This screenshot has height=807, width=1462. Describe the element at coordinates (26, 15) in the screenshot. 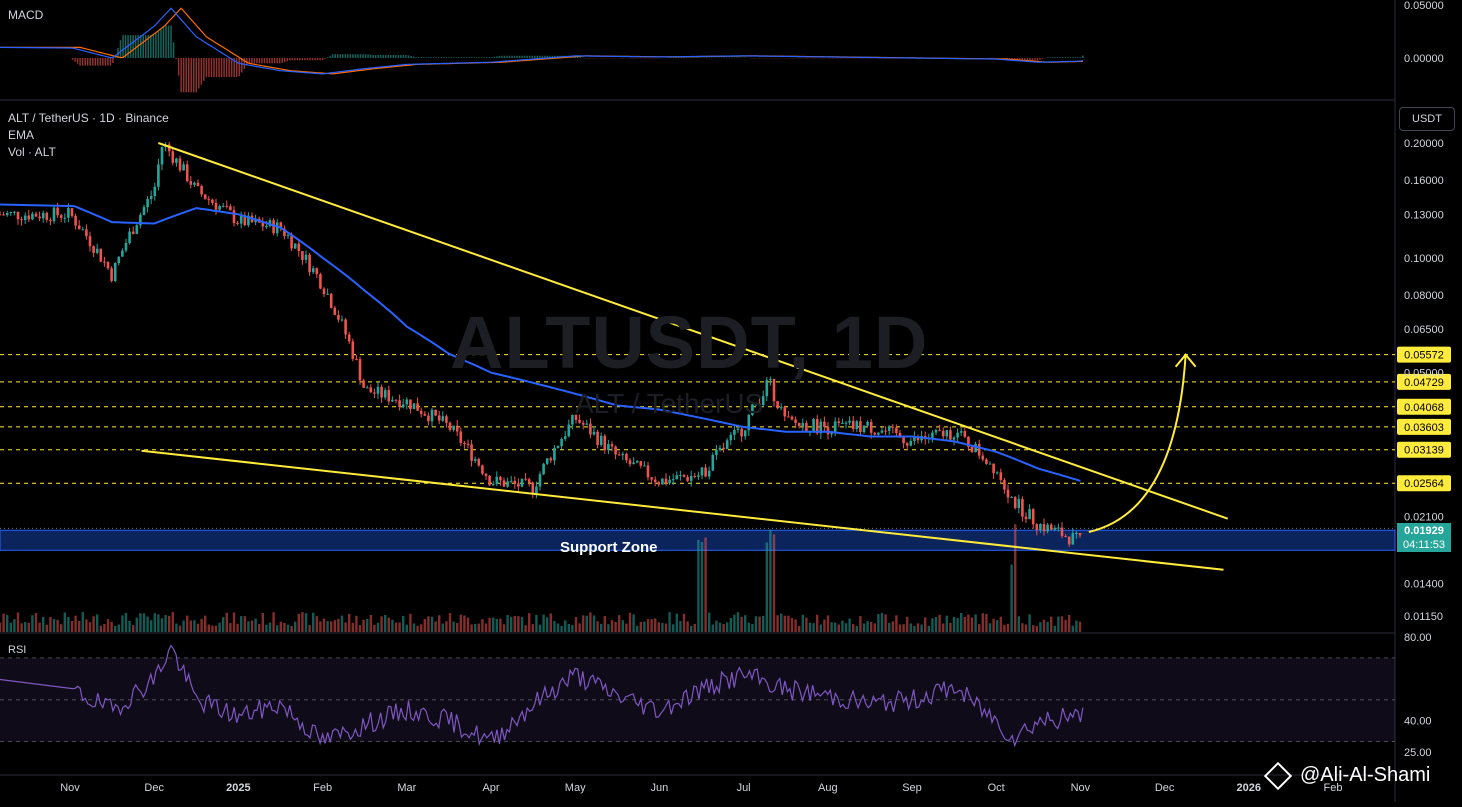

I see `macd-label: MACD` at that location.